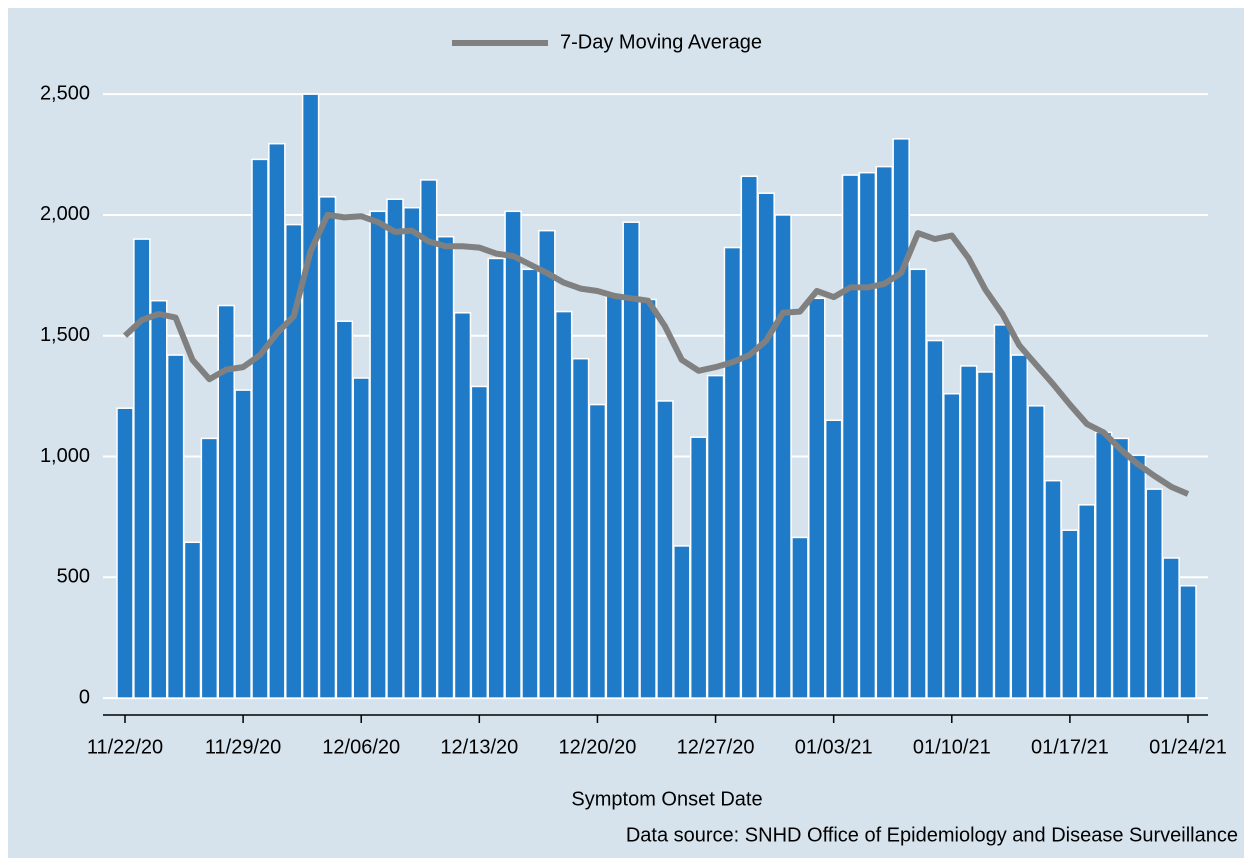 Image resolution: width=1250 pixels, height=865 pixels. Describe the element at coordinates (73, 577) in the screenshot. I see `y-tick-label: 500` at that location.